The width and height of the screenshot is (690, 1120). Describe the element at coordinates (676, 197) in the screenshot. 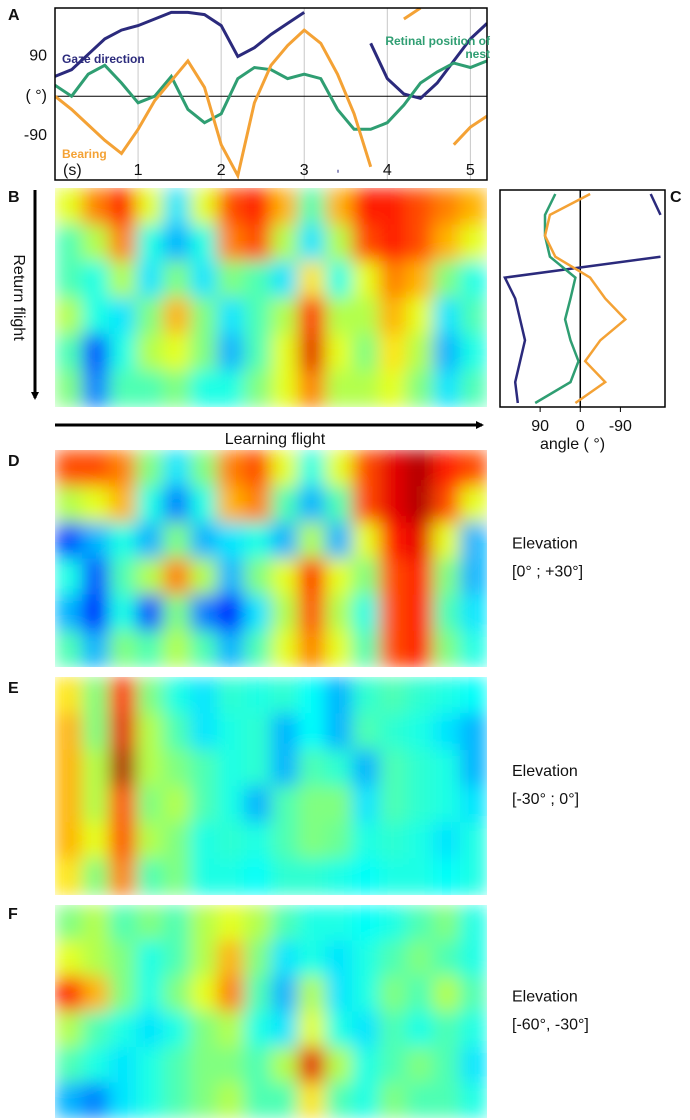

I see `panel-letter: C` at that location.